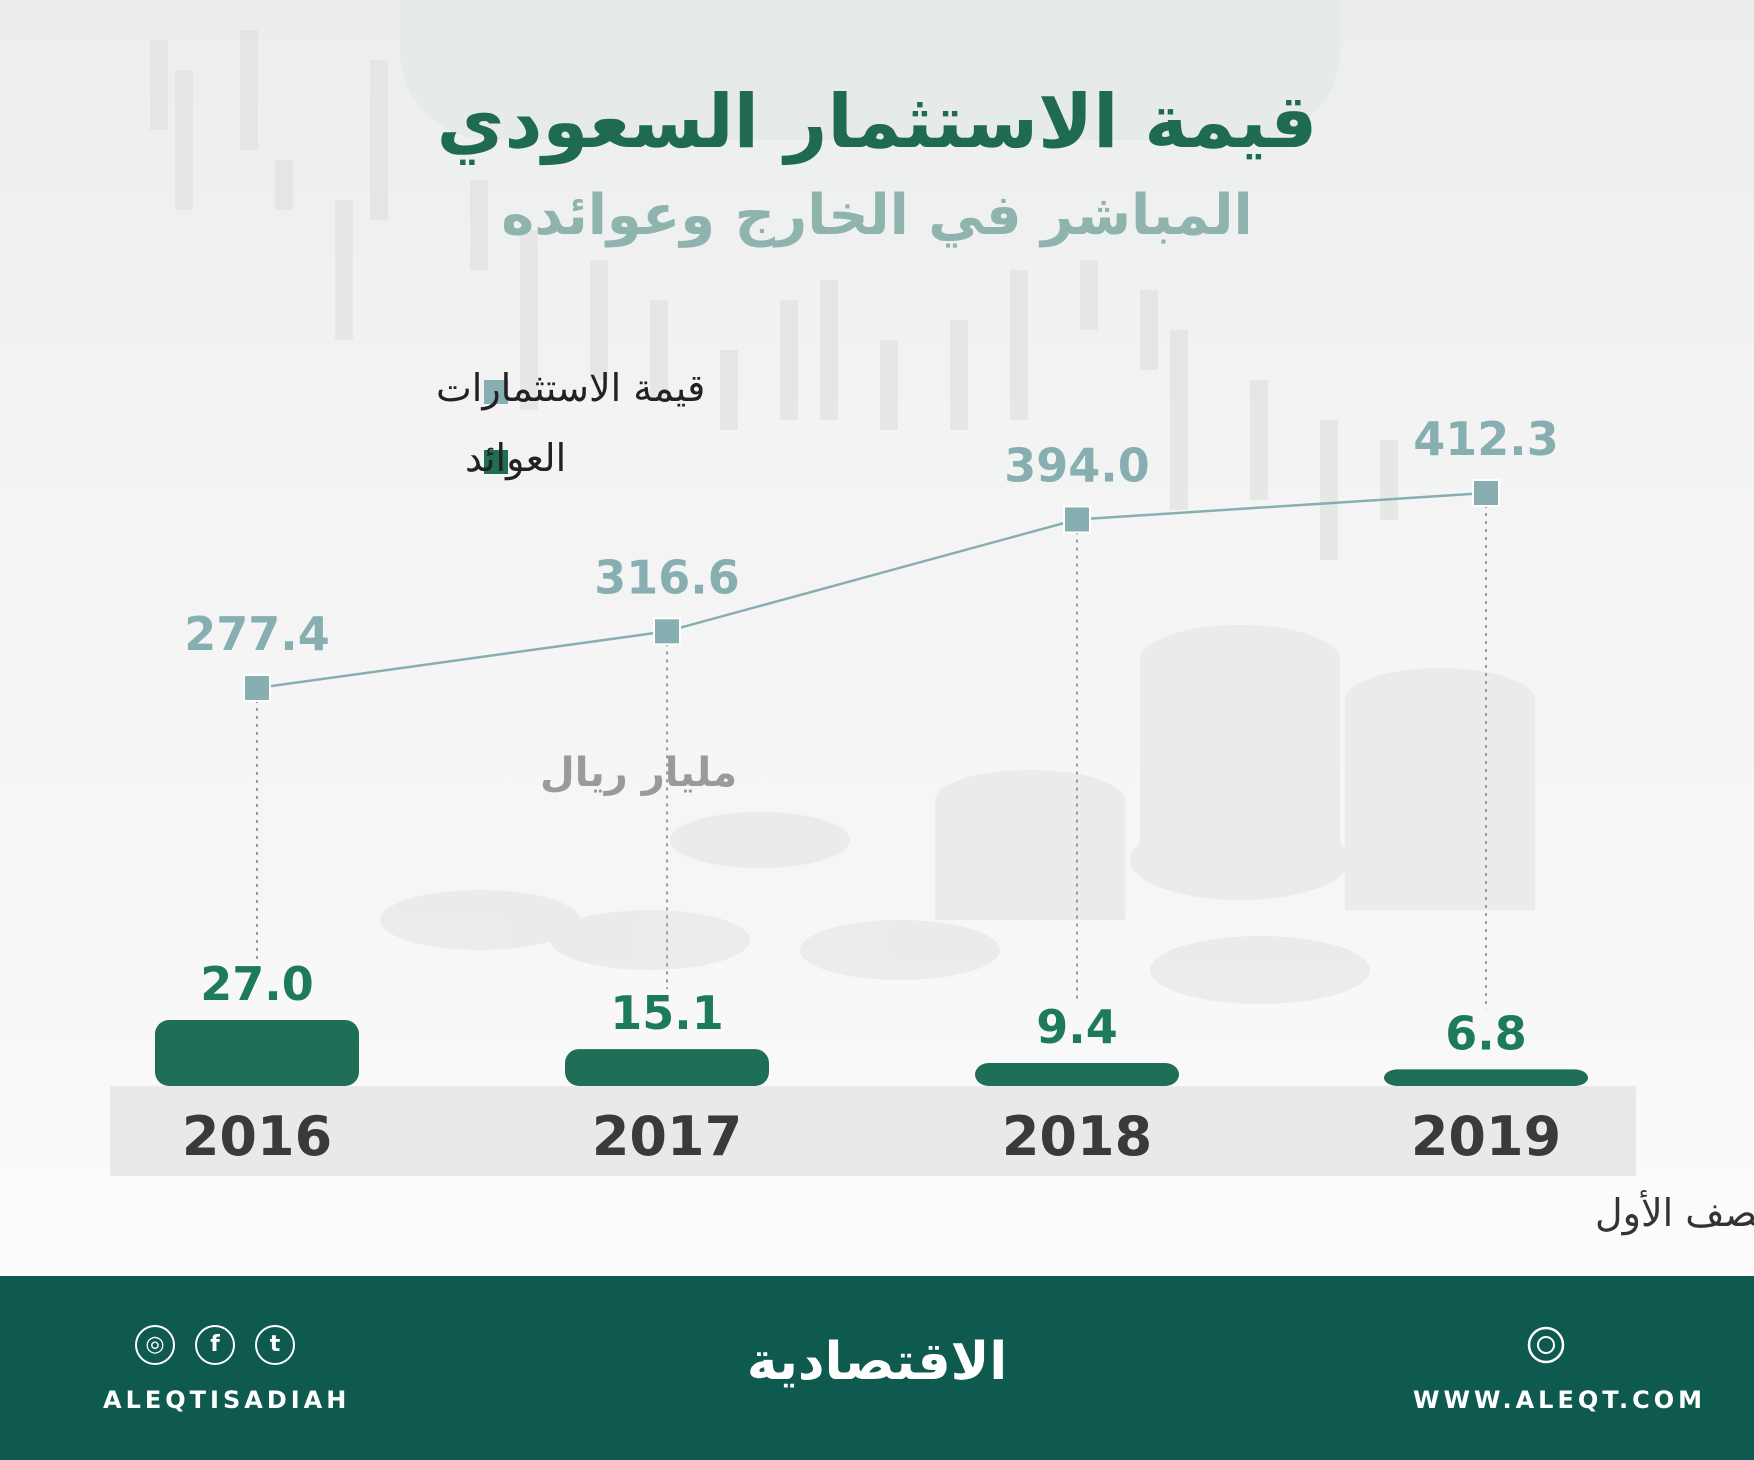 The image size is (1754, 1460). I want to click on x-tick-2017: 2017, so click(667, 1136).